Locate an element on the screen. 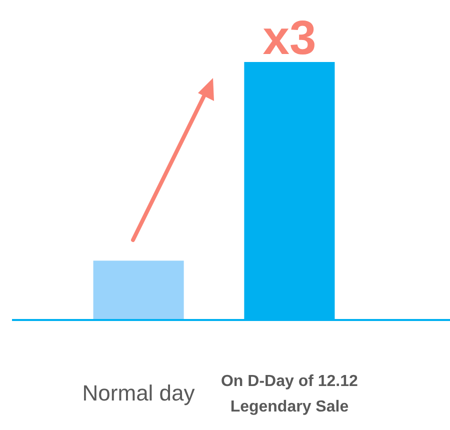 Image resolution: width=450 pixels, height=430 pixels. x-tick-label: On D-Day of 12.12 Legendary Sale is located at coordinates (289, 394).